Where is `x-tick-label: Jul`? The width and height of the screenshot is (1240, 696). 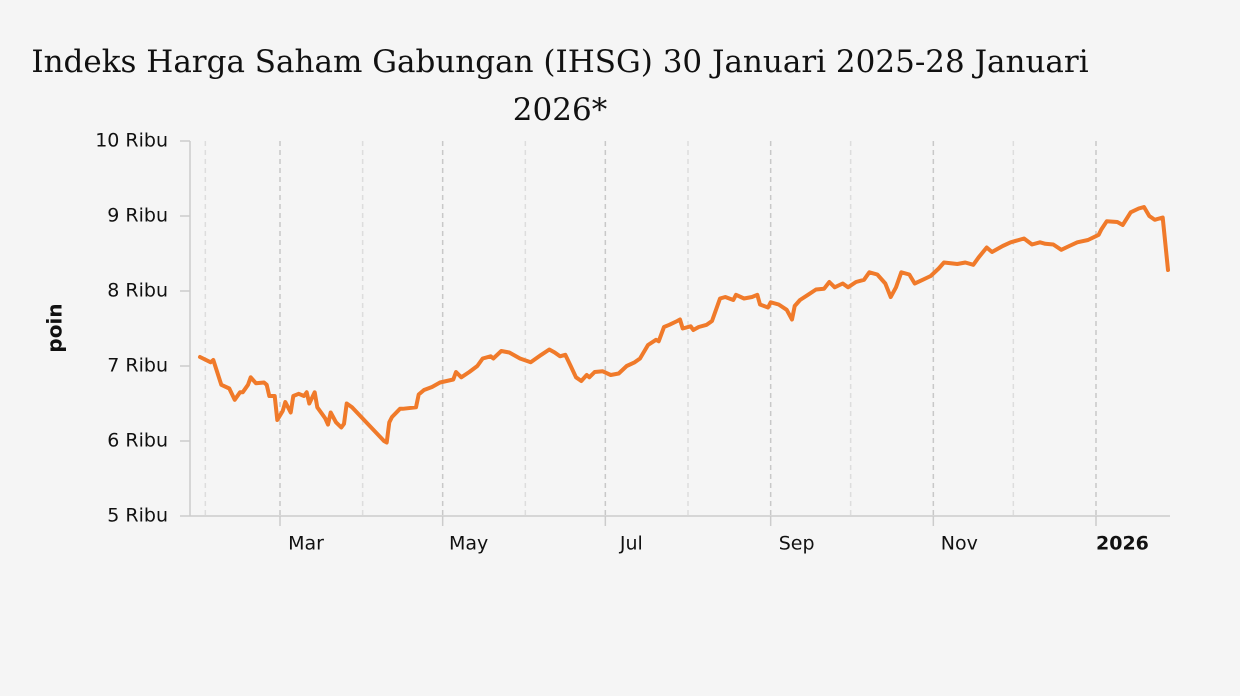 x-tick-label: Jul is located at coordinates (631, 544).